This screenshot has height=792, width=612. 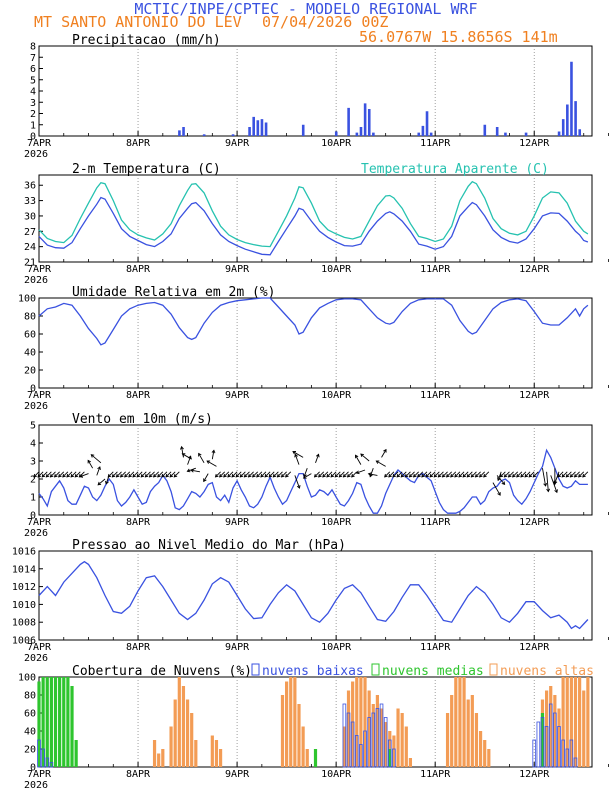 What do you see at coordinates (30, 732) in the screenshot?
I see `y-tick-label: 40` at bounding box center [30, 732].